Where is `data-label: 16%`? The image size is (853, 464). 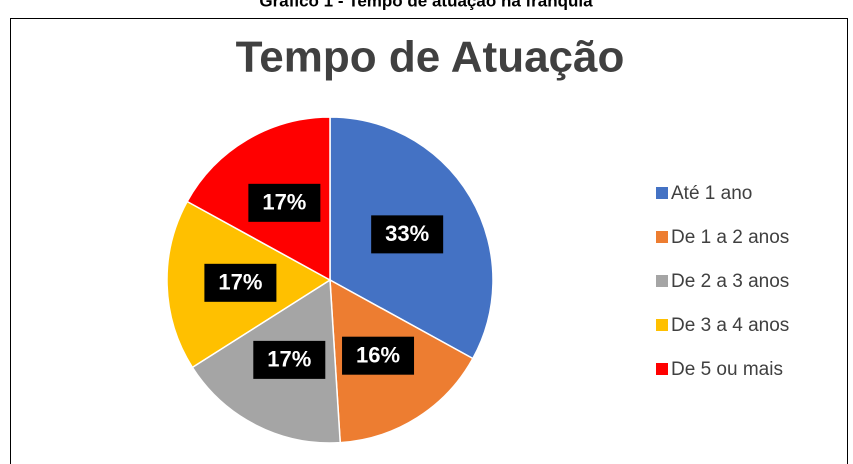 data-label: 16% is located at coordinates (378, 355).